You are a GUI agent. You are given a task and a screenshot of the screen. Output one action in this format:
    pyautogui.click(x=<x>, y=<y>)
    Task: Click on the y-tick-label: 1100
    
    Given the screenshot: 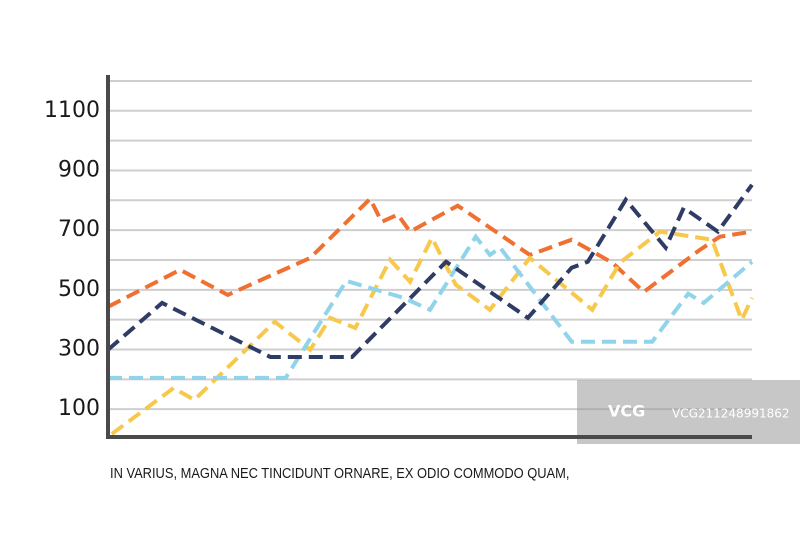 What is the action you would take?
    pyautogui.click(x=72, y=110)
    